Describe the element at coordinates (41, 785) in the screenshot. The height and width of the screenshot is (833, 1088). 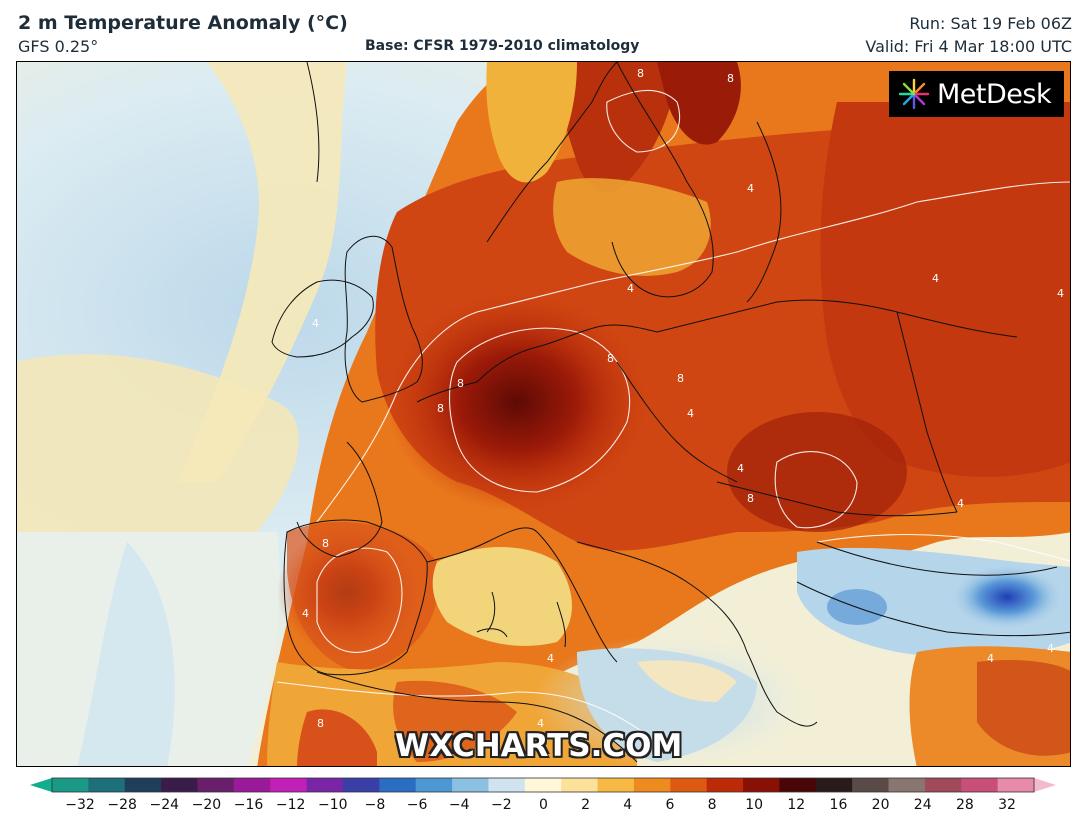
I see `colorbar-min-arrow` at that location.